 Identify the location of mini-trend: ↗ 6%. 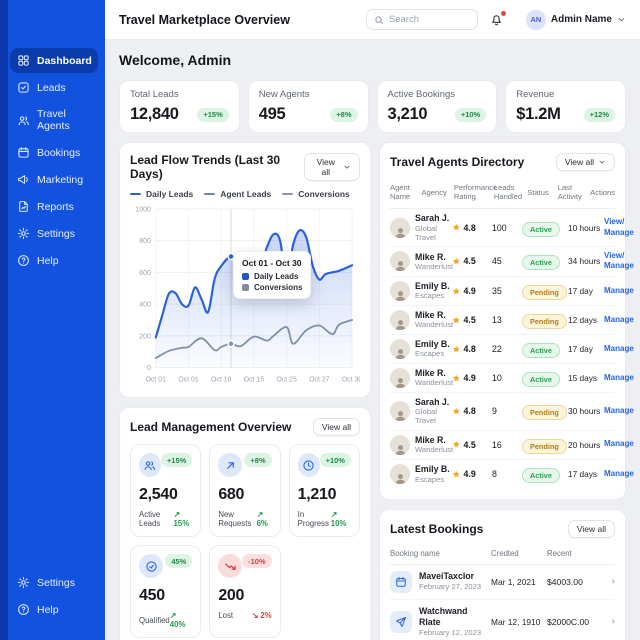
(262, 519).